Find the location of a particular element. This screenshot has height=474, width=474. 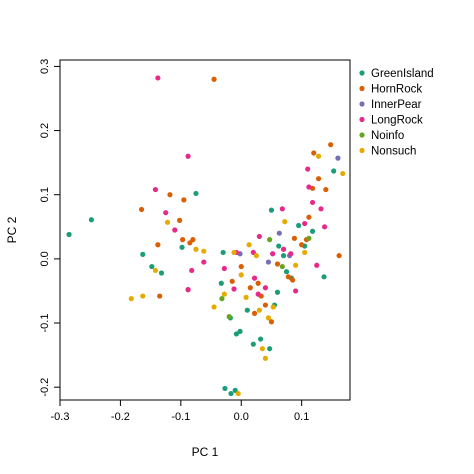

legend-item-greenisland: GreenIsland is located at coordinates (396, 74).